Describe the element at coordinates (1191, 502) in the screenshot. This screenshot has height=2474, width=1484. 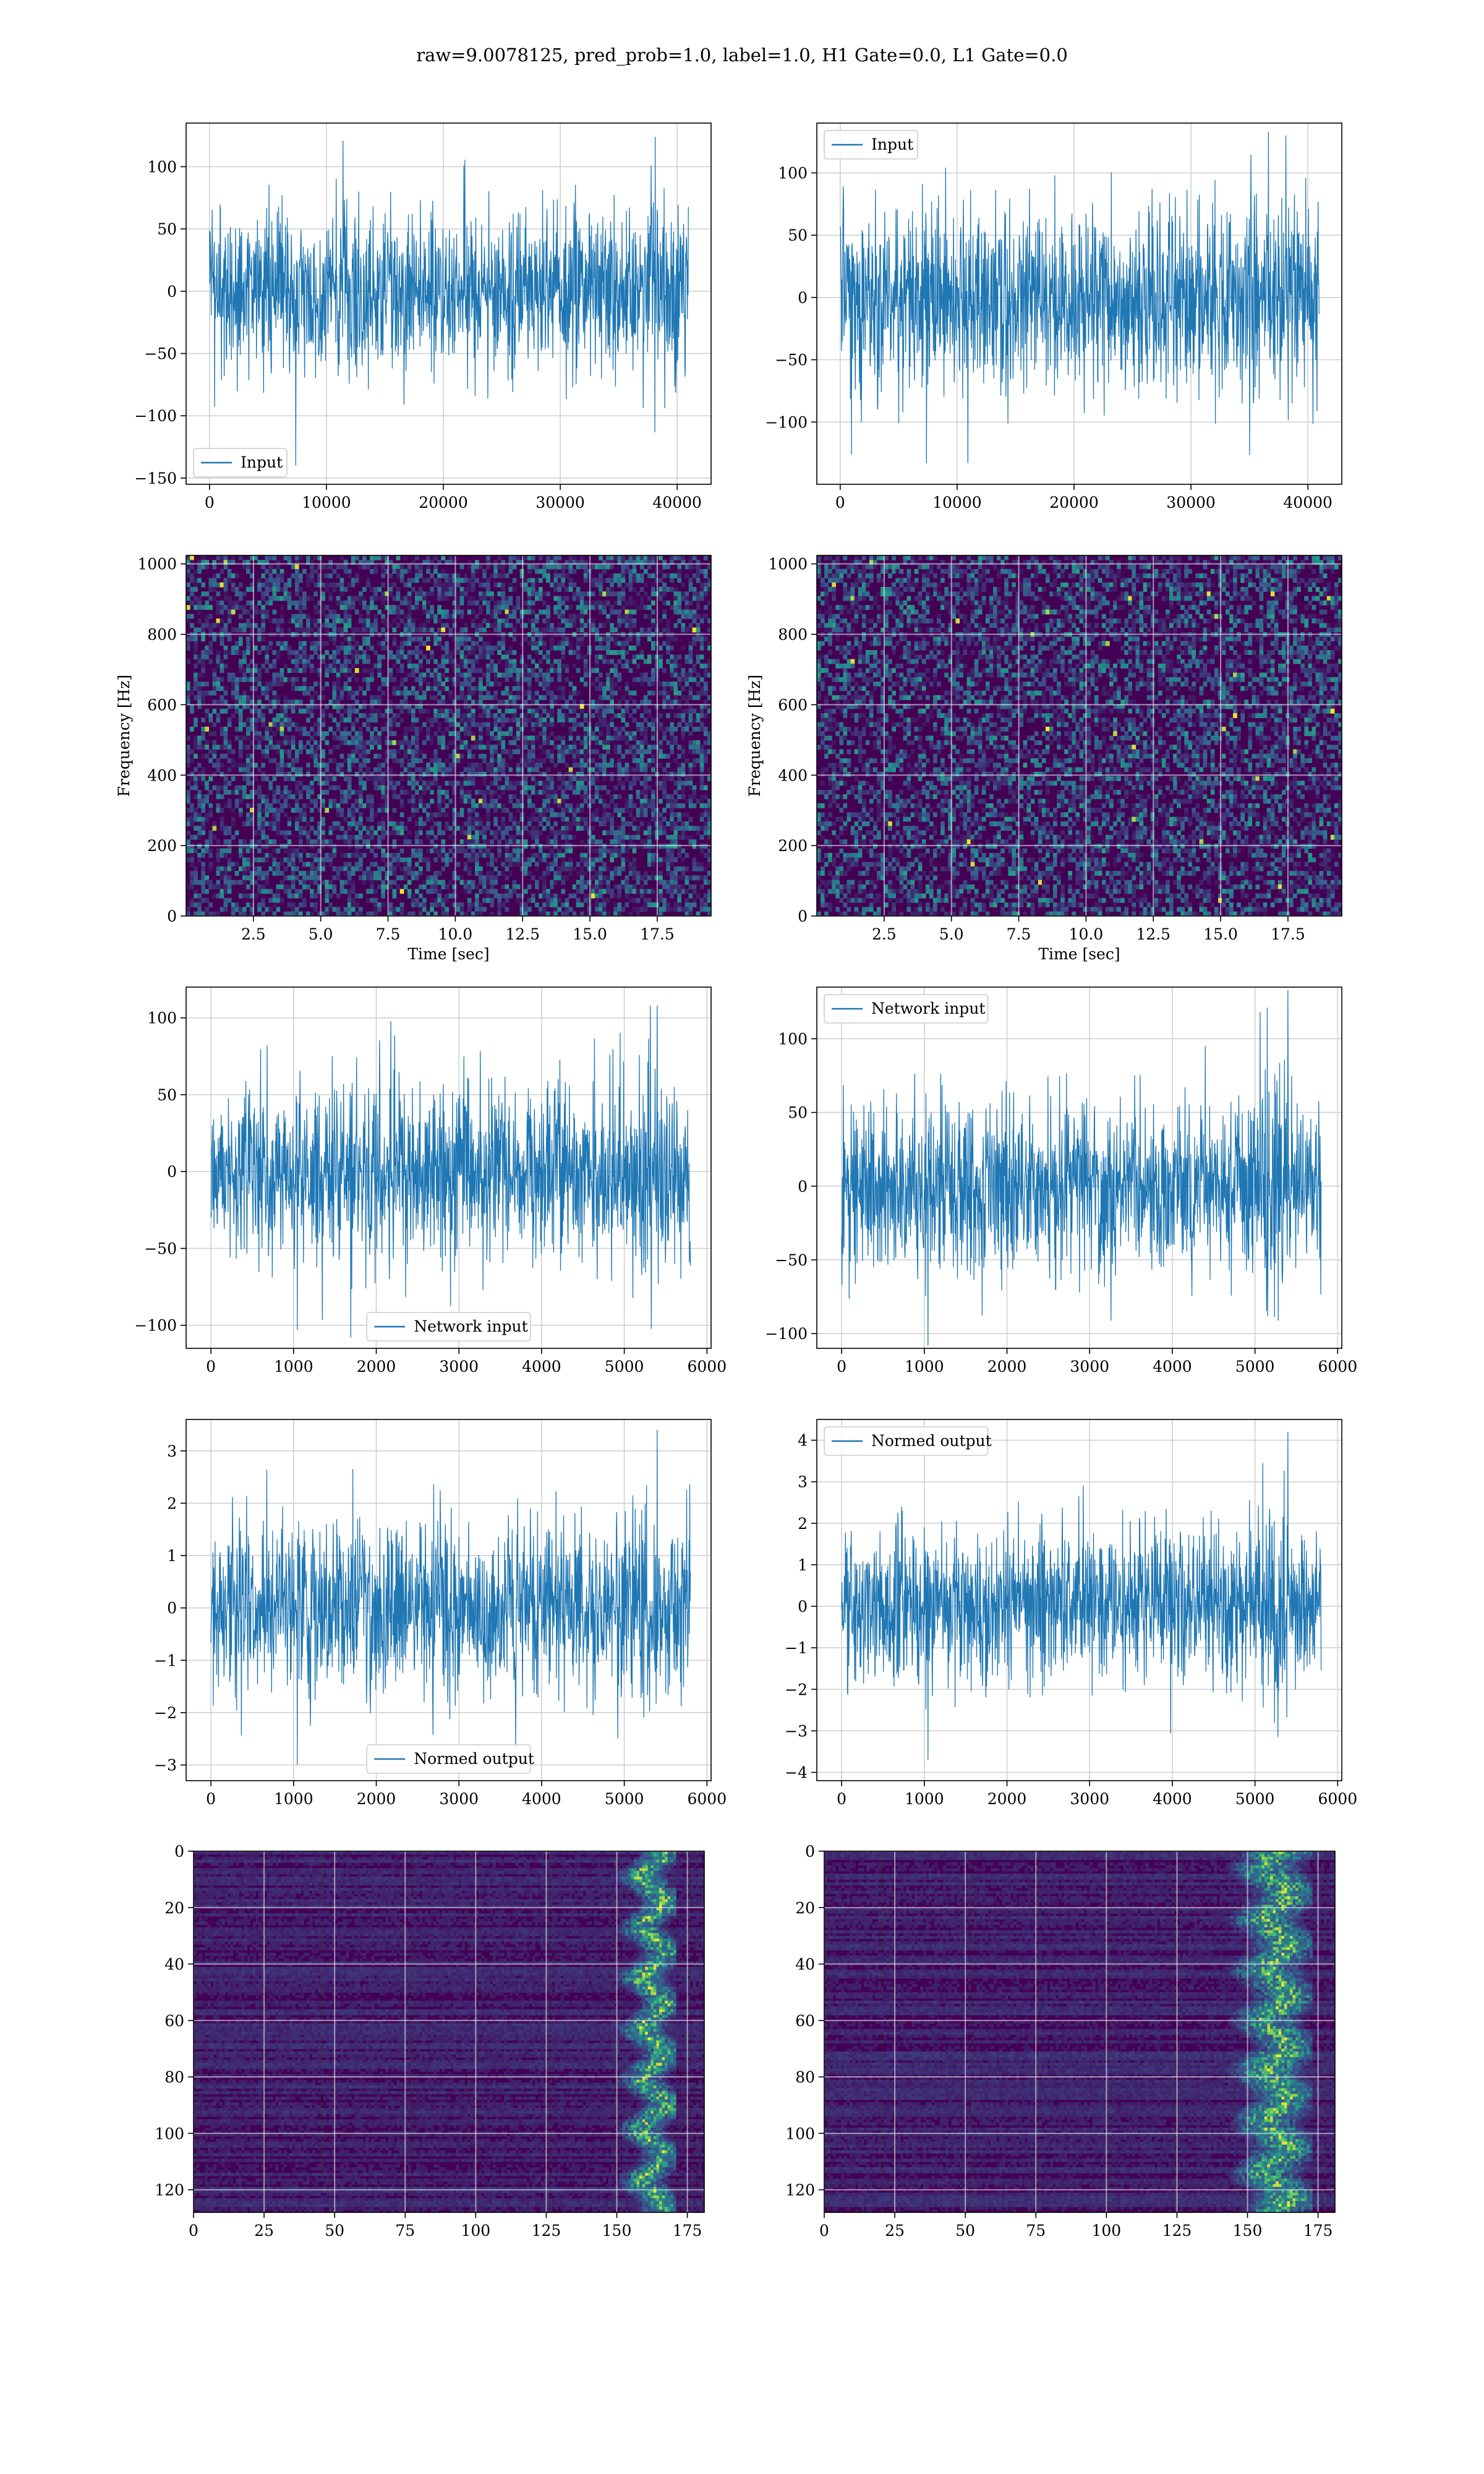
I see `l1-input-xtick-label: 30000` at that location.